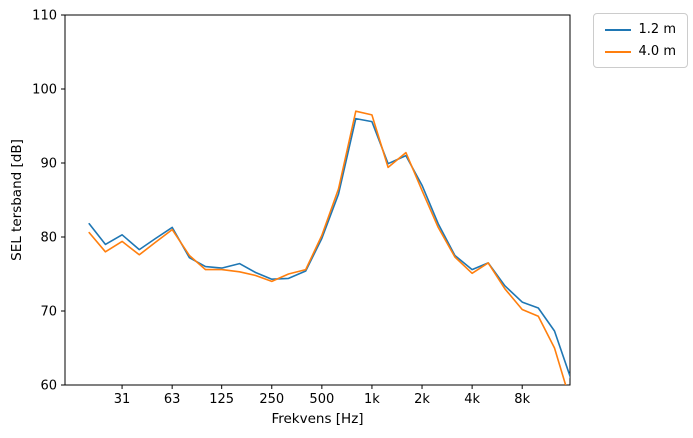  I want to click on legend-item-4-0m: 4.0 m, so click(640, 51).